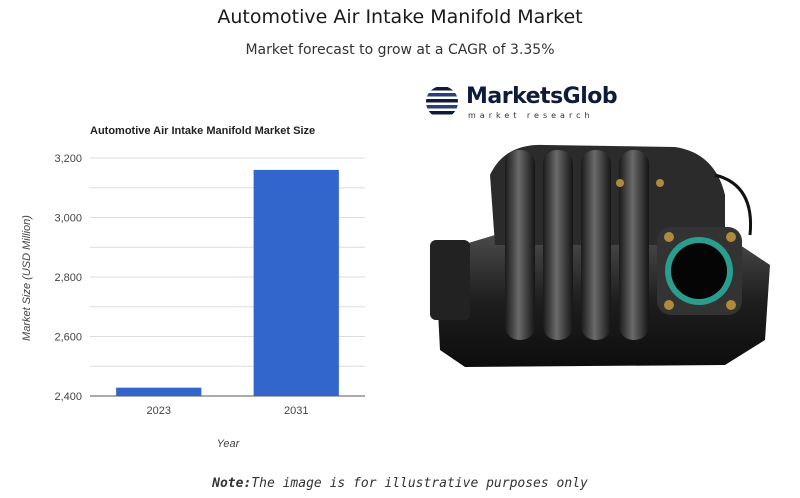 This screenshot has height=498, width=800. Describe the element at coordinates (27, 278) in the screenshot. I see `y-axis-label: Market Size (USD Million)` at that location.